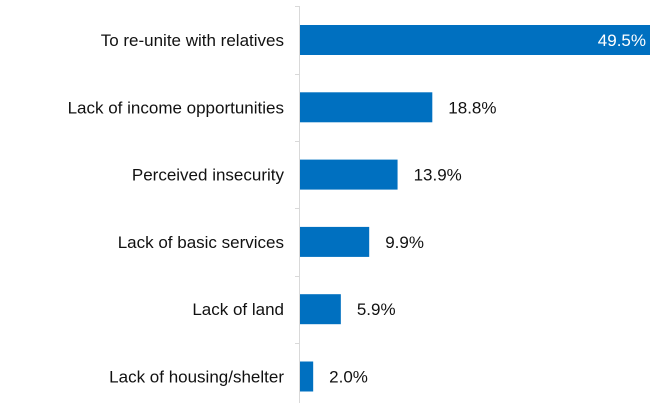  Describe the element at coordinates (472, 107) in the screenshot. I see `value-label: 18.8%` at that location.